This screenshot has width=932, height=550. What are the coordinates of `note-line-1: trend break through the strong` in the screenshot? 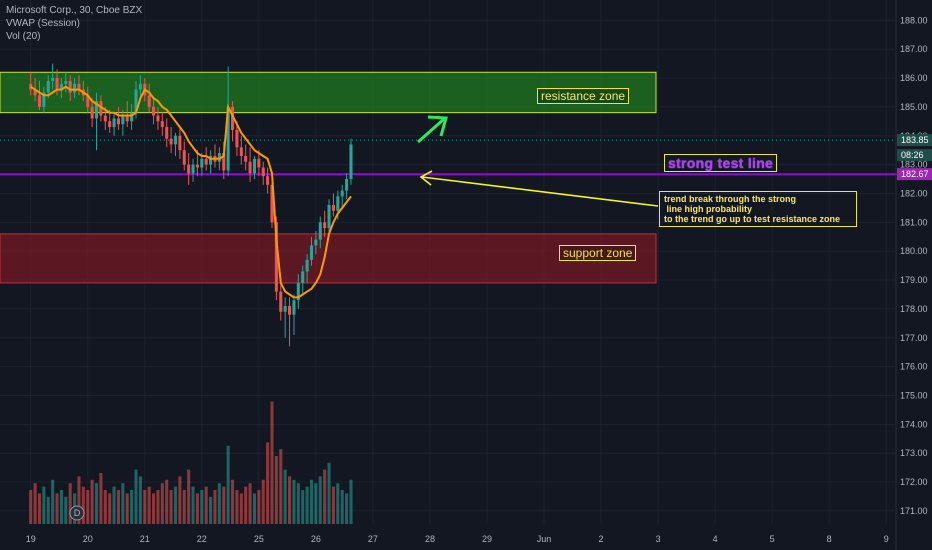 It's located at (730, 199).